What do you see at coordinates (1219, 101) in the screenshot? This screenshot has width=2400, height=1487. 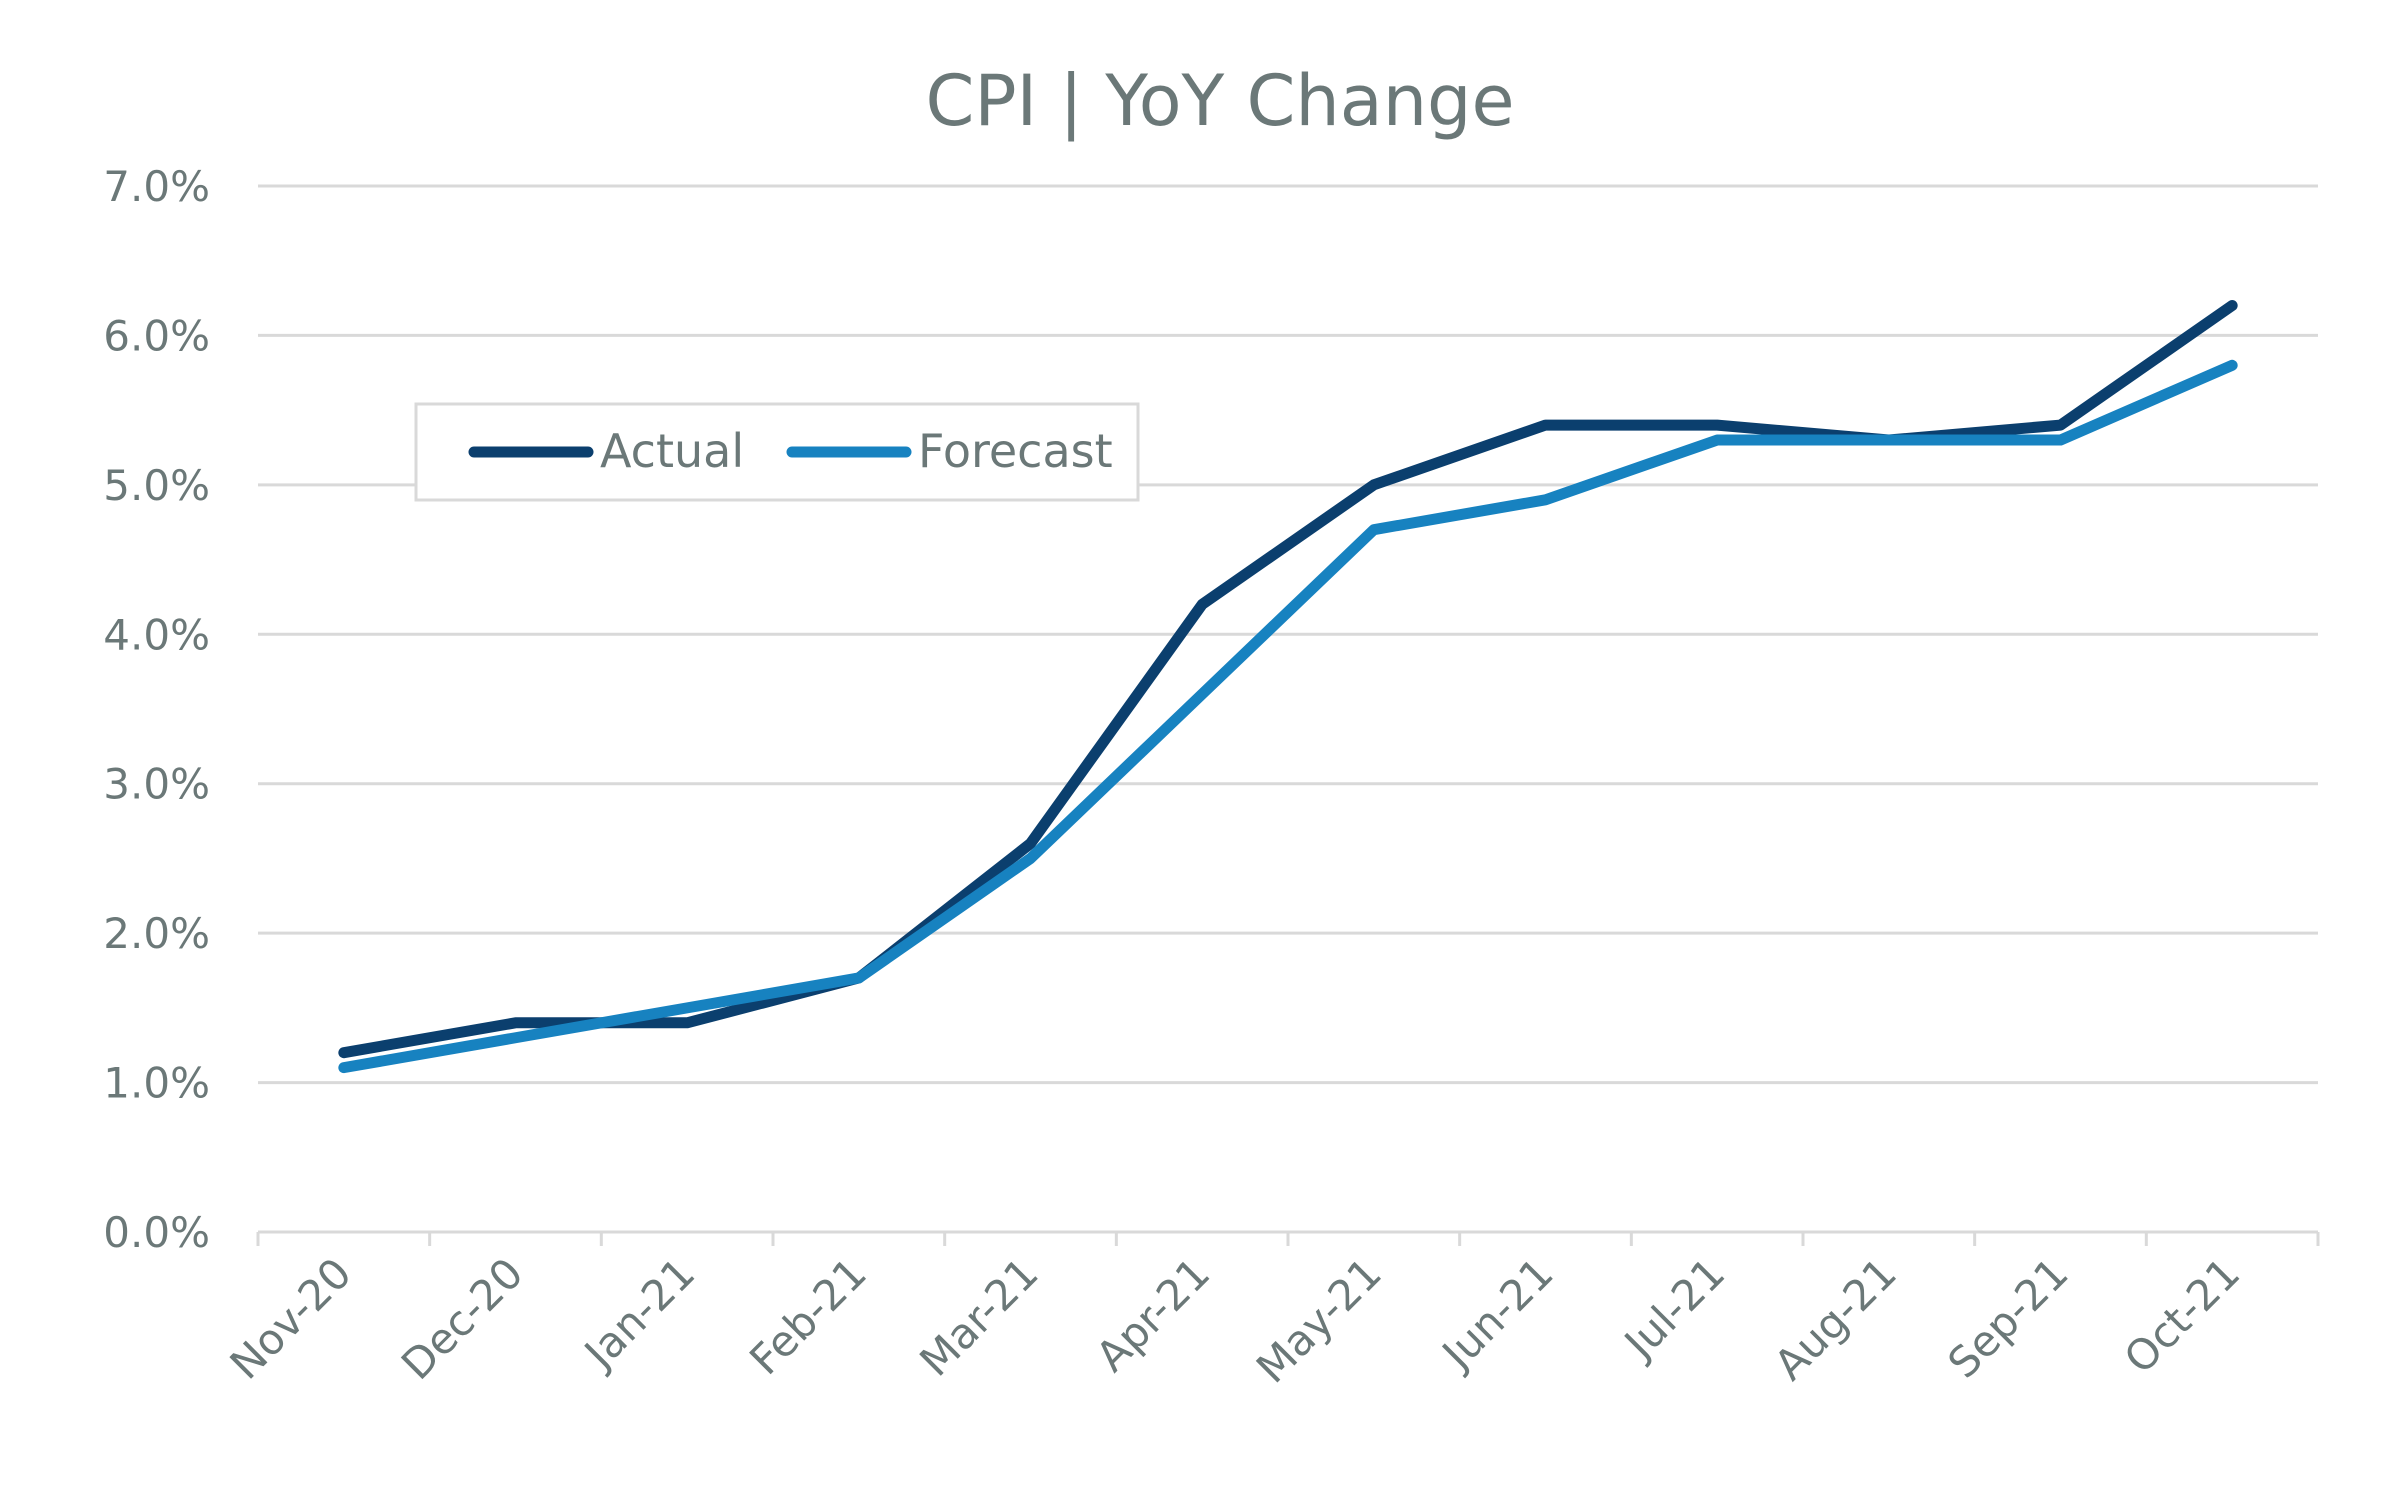 I see `chart-title: CPI | YoY Change` at bounding box center [1219, 101].